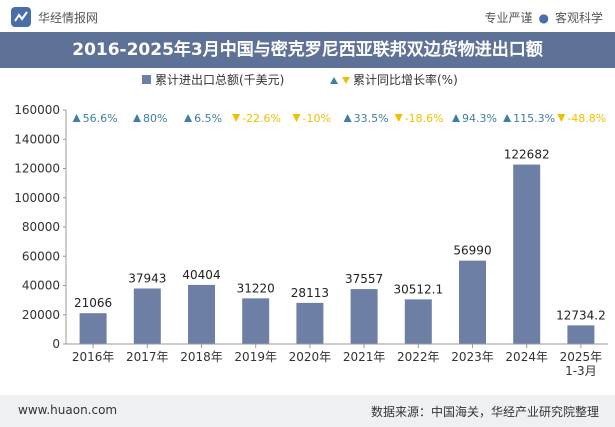  I want to click on legend-down-triangle-icon, so click(346, 80).